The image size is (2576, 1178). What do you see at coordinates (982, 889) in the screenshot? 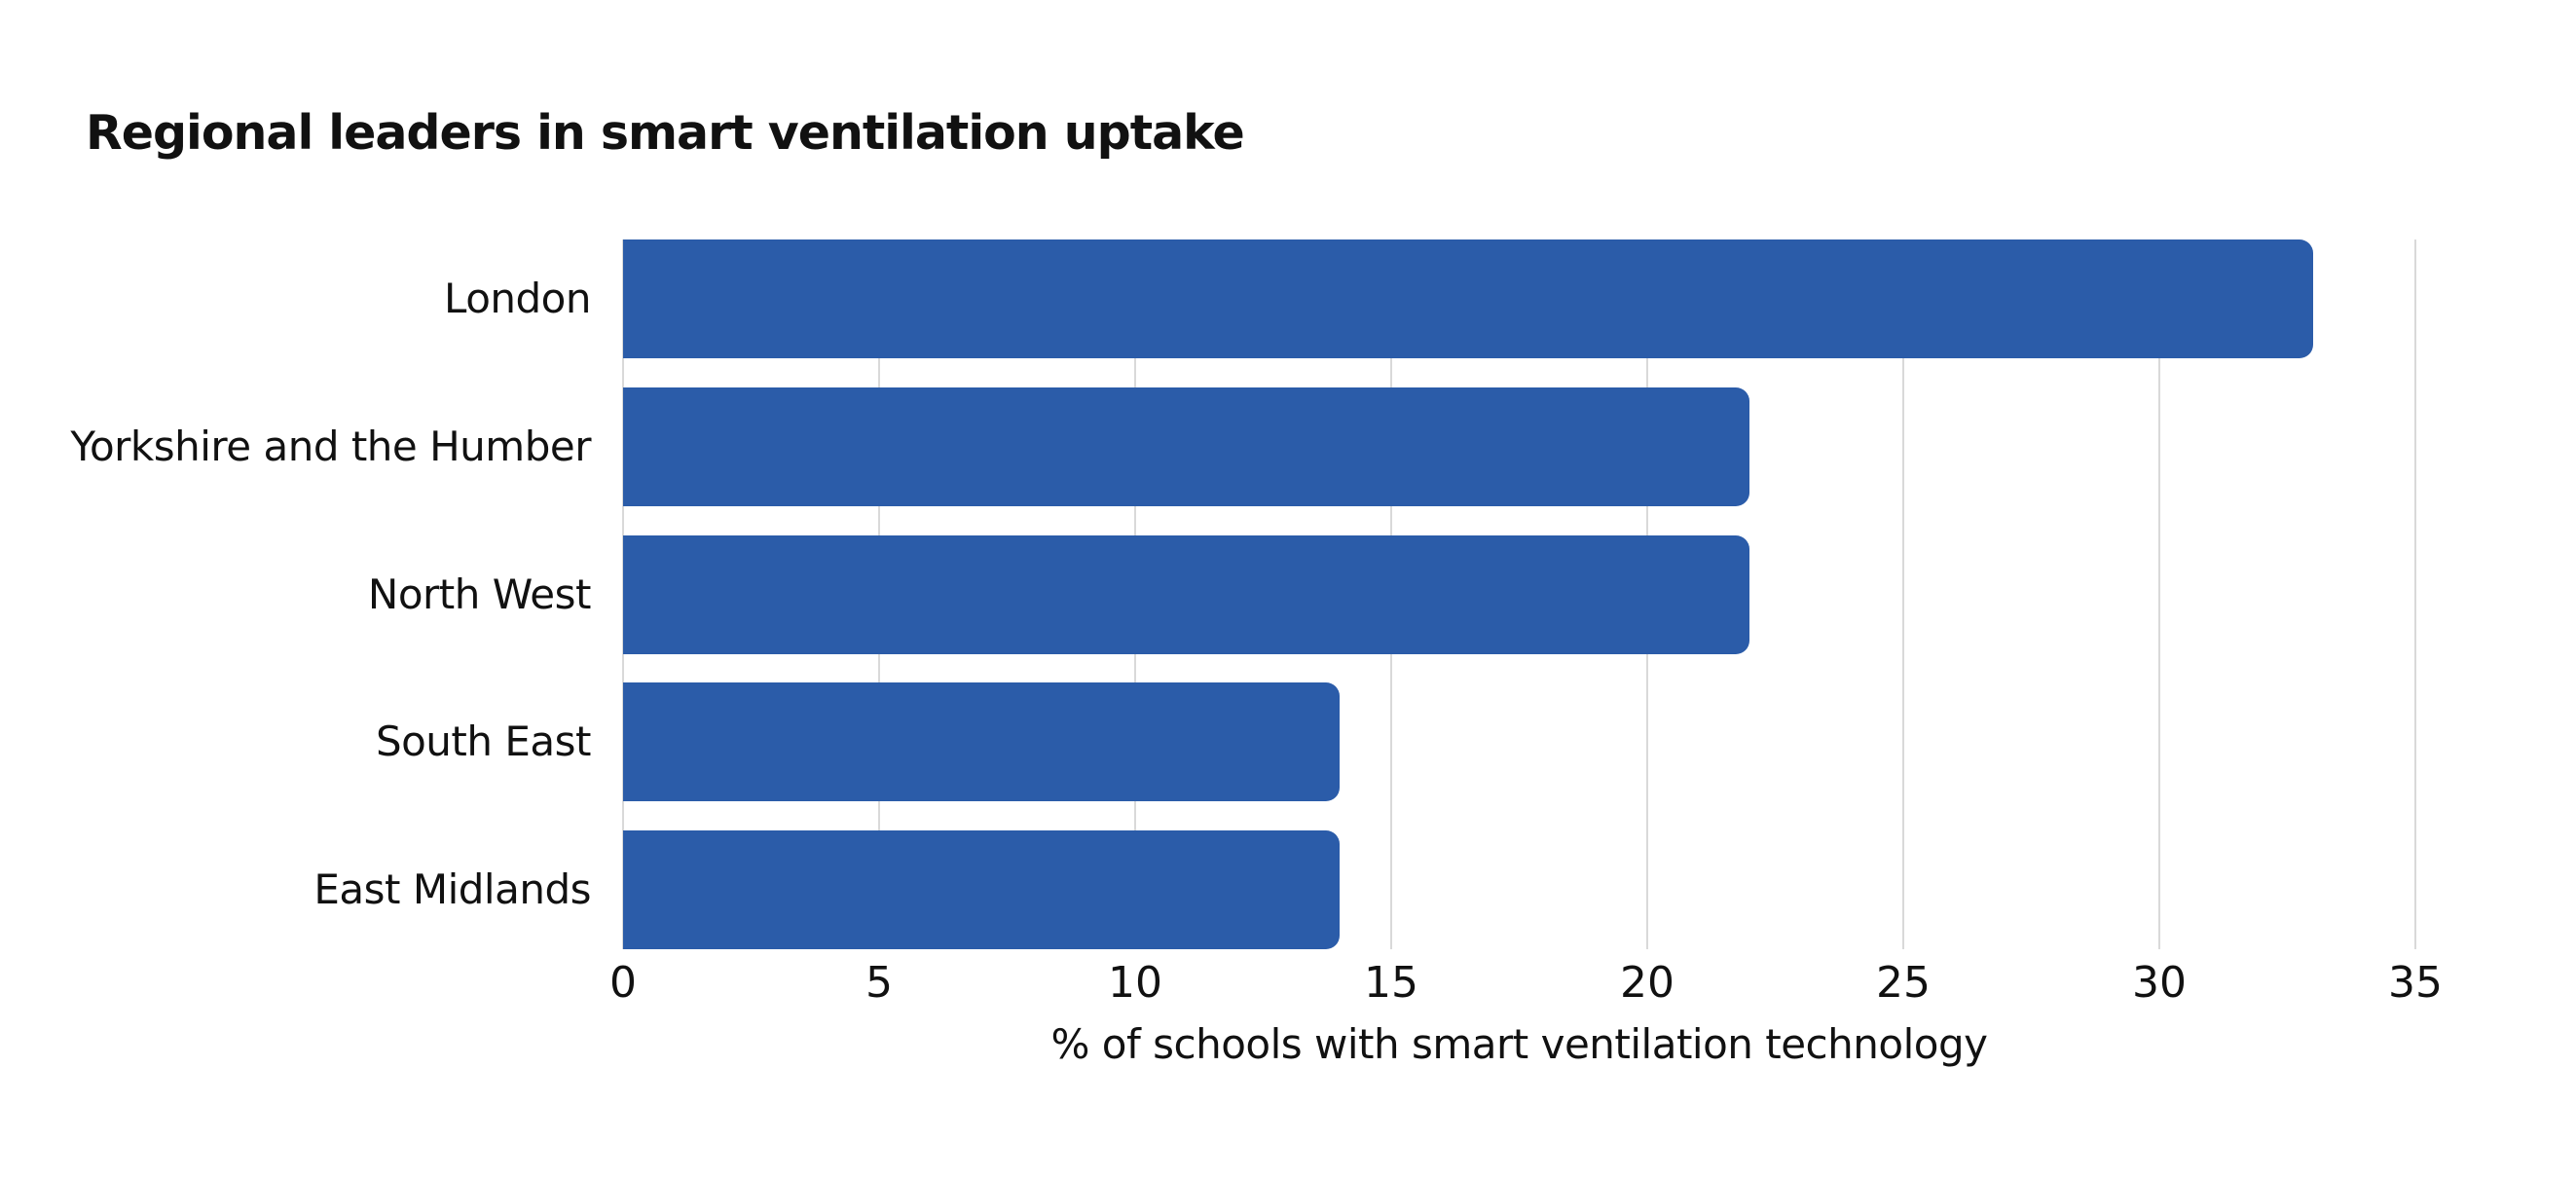
I see `bar-east-midlands` at bounding box center [982, 889].